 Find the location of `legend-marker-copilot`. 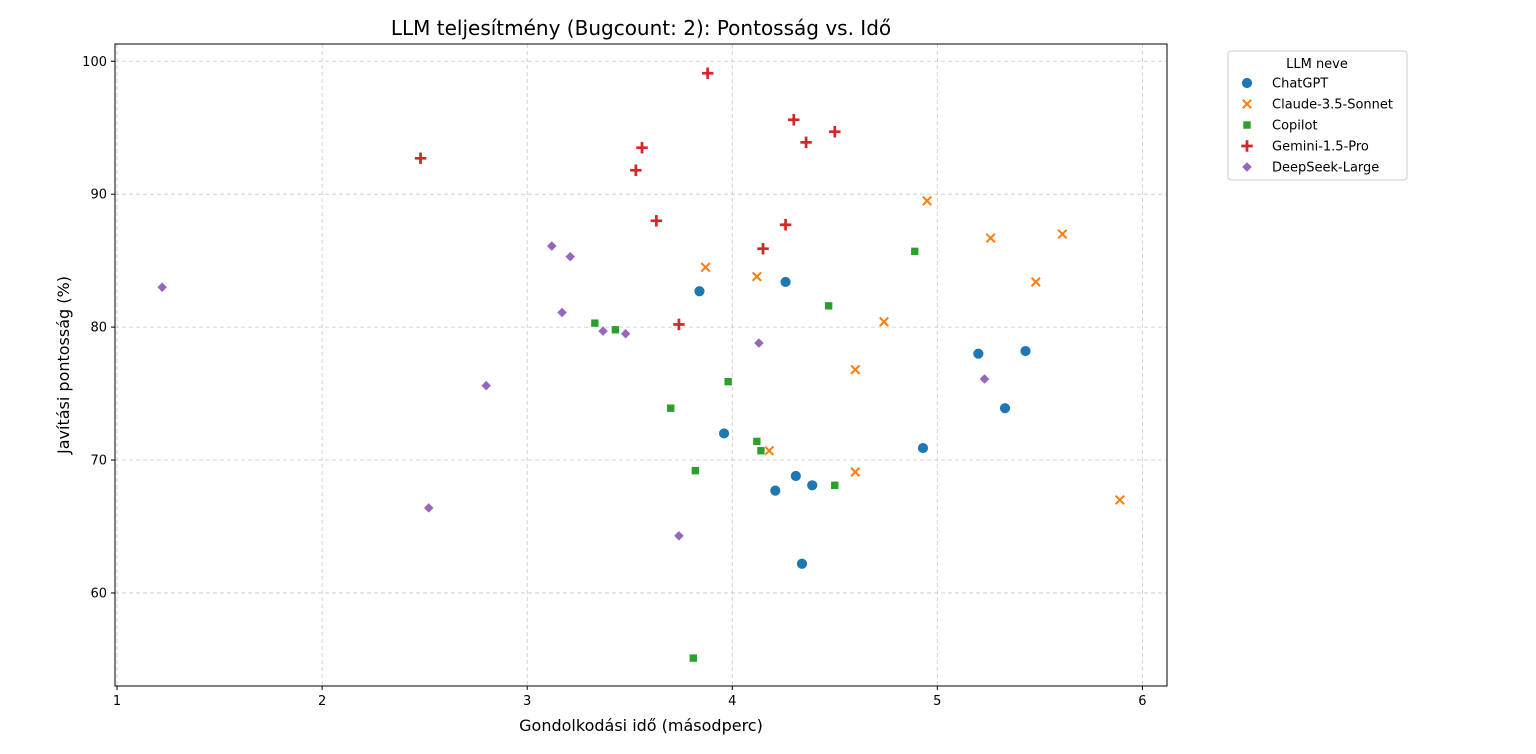

legend-marker-copilot is located at coordinates (1247, 125).